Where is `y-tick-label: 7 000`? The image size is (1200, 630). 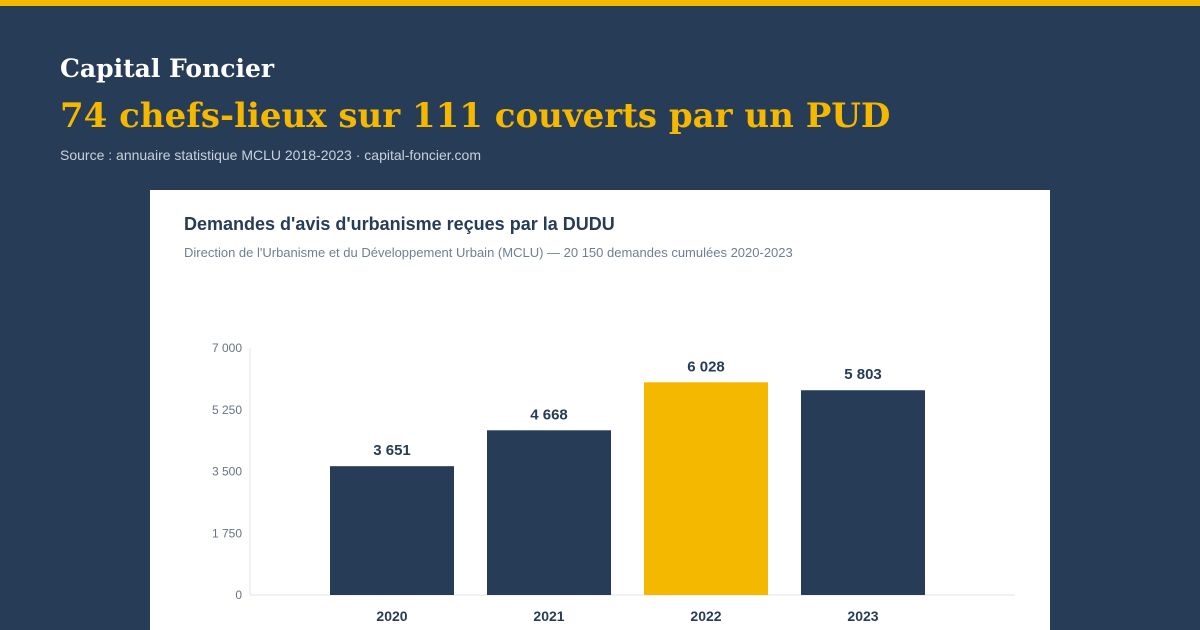
y-tick-label: 7 000 is located at coordinates (227, 348).